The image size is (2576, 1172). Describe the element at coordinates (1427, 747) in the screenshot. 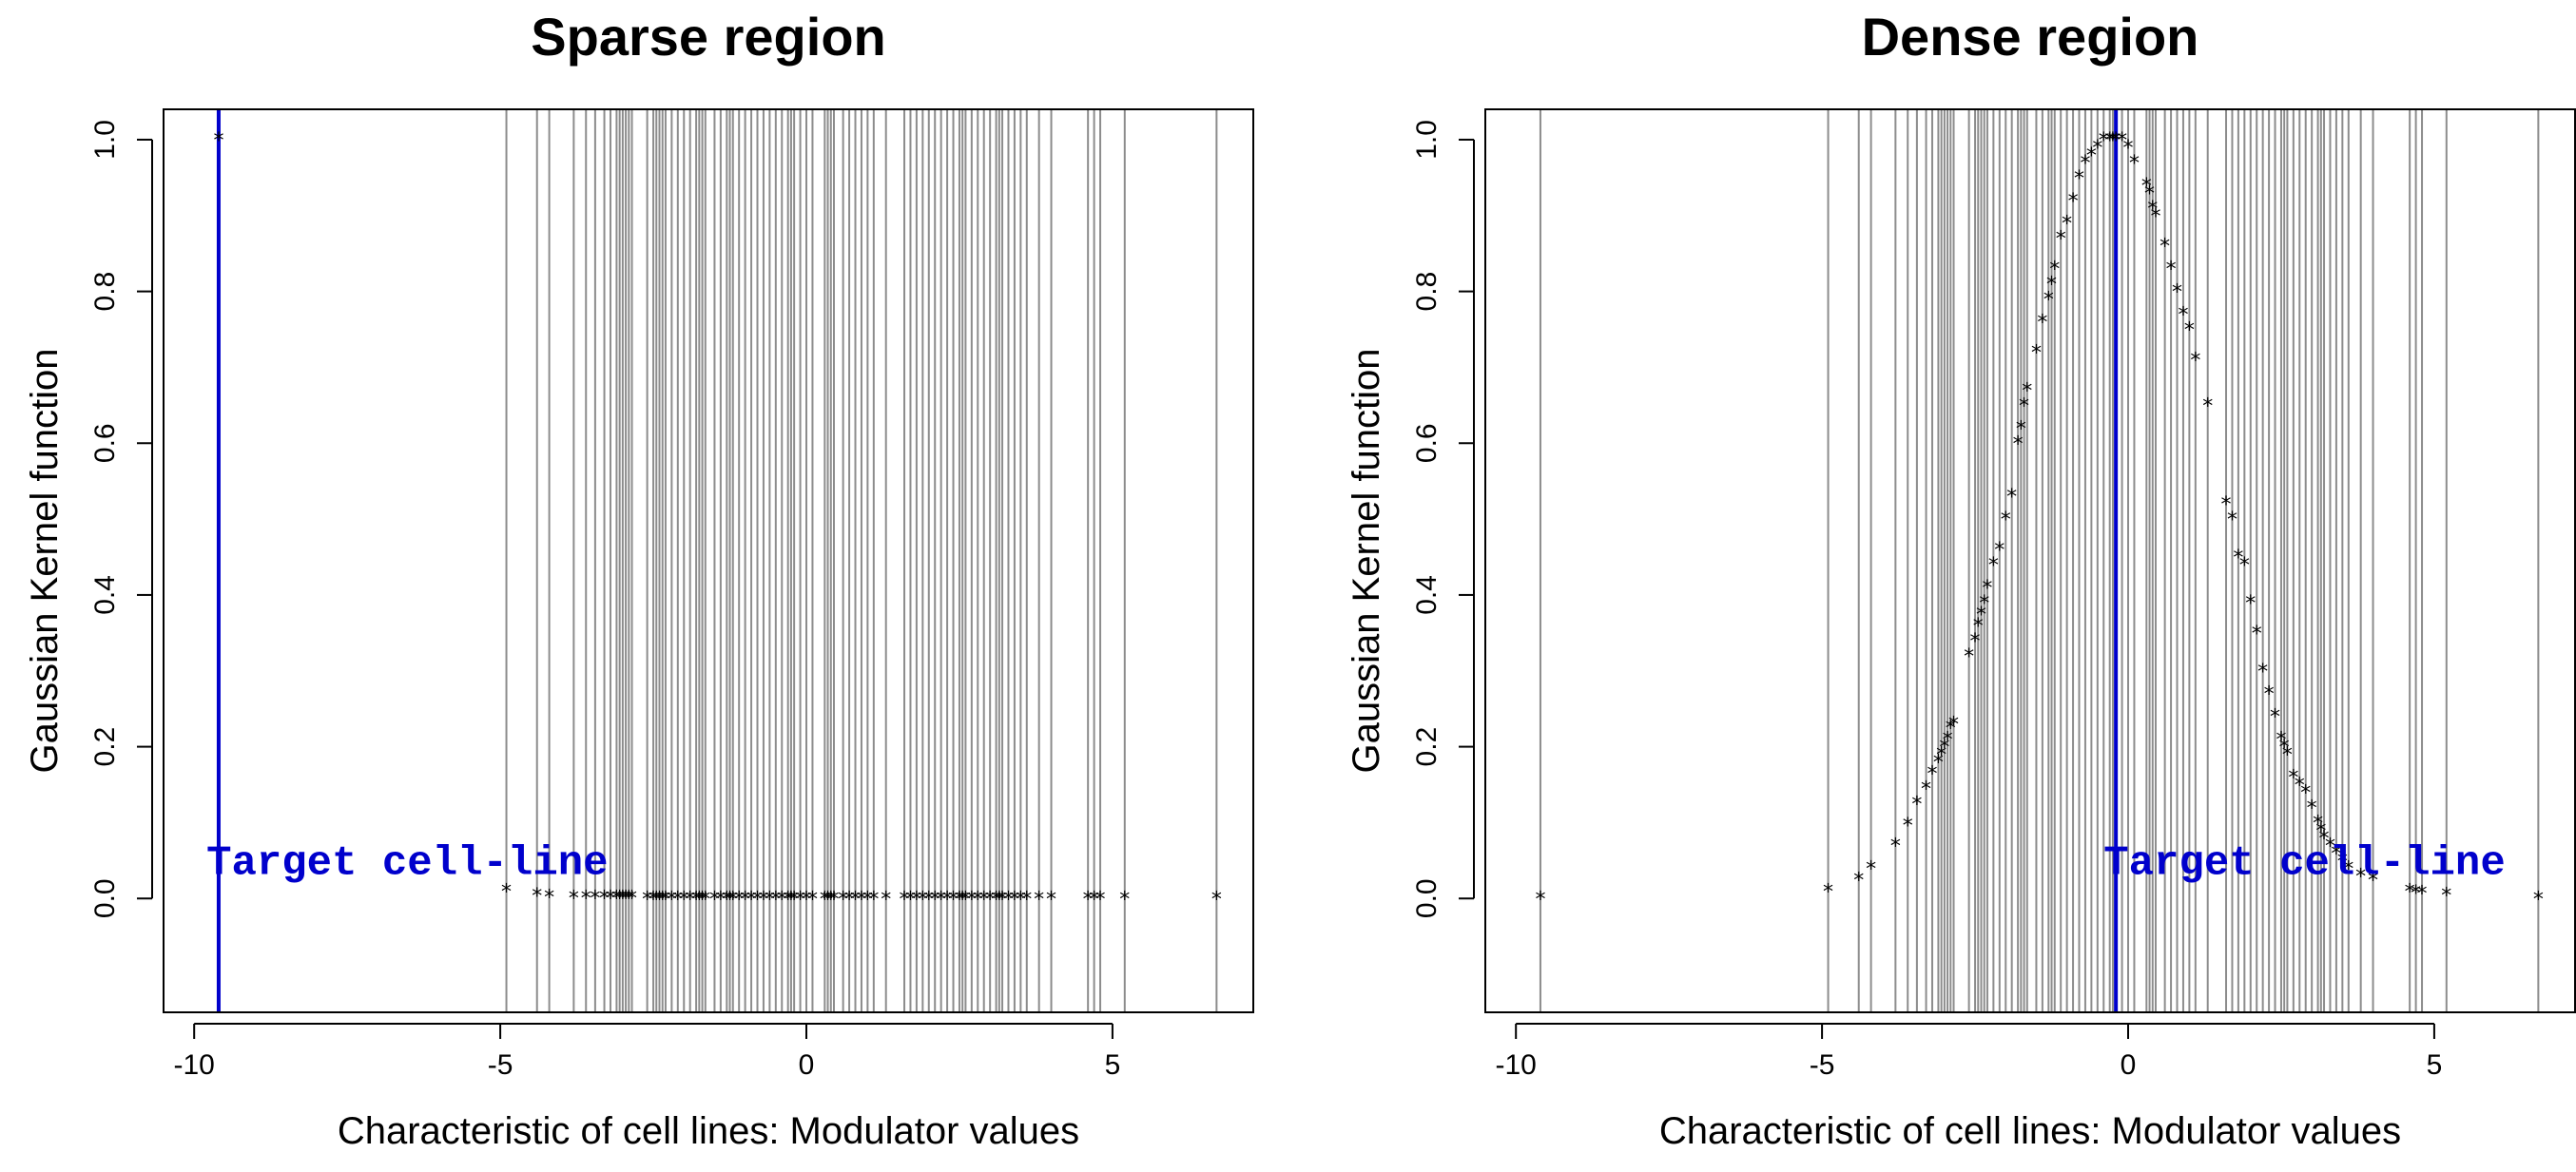

I see `y-tick-label: 0.2` at that location.